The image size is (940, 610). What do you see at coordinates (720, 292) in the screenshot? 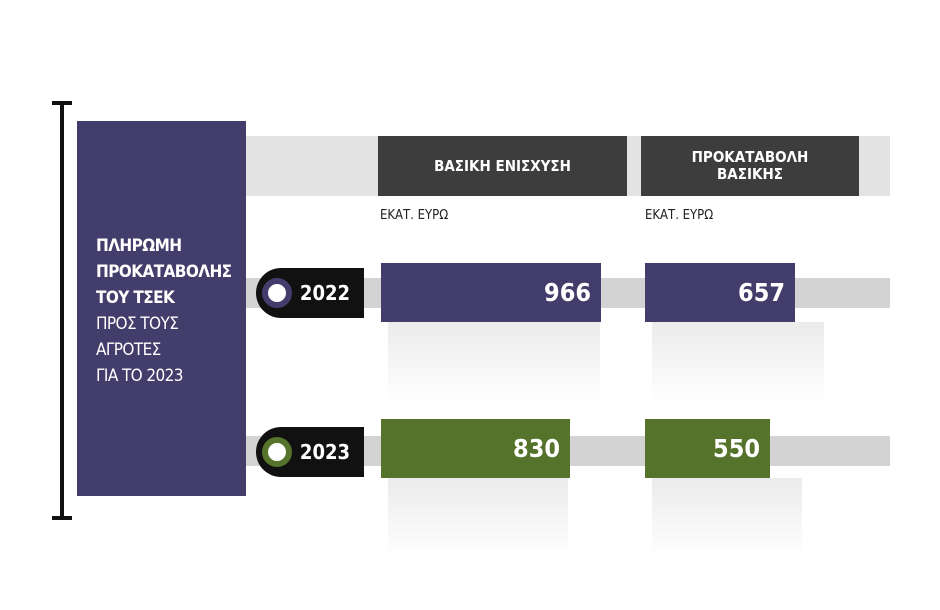
I see `bar-2022-advance: 657` at bounding box center [720, 292].